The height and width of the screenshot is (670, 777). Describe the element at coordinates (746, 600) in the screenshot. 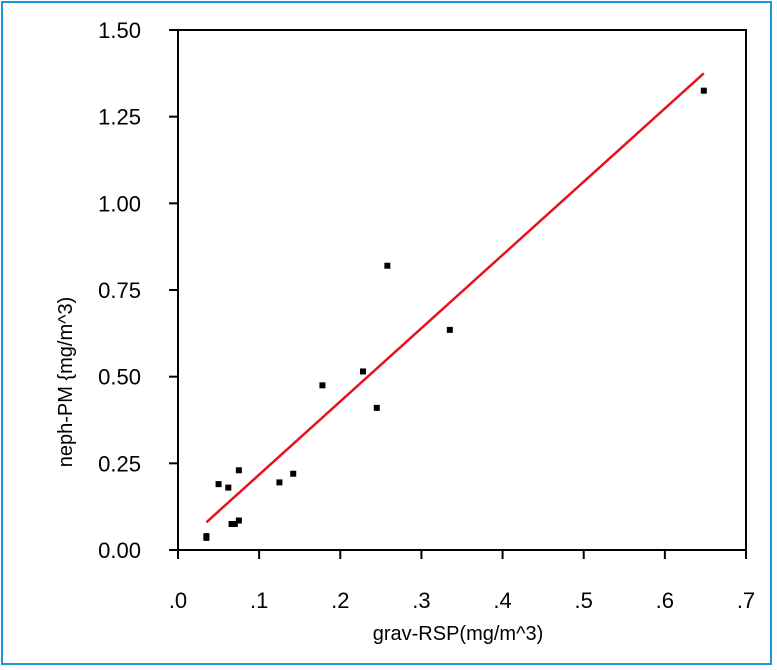

I see `x-tick-label: .7` at that location.